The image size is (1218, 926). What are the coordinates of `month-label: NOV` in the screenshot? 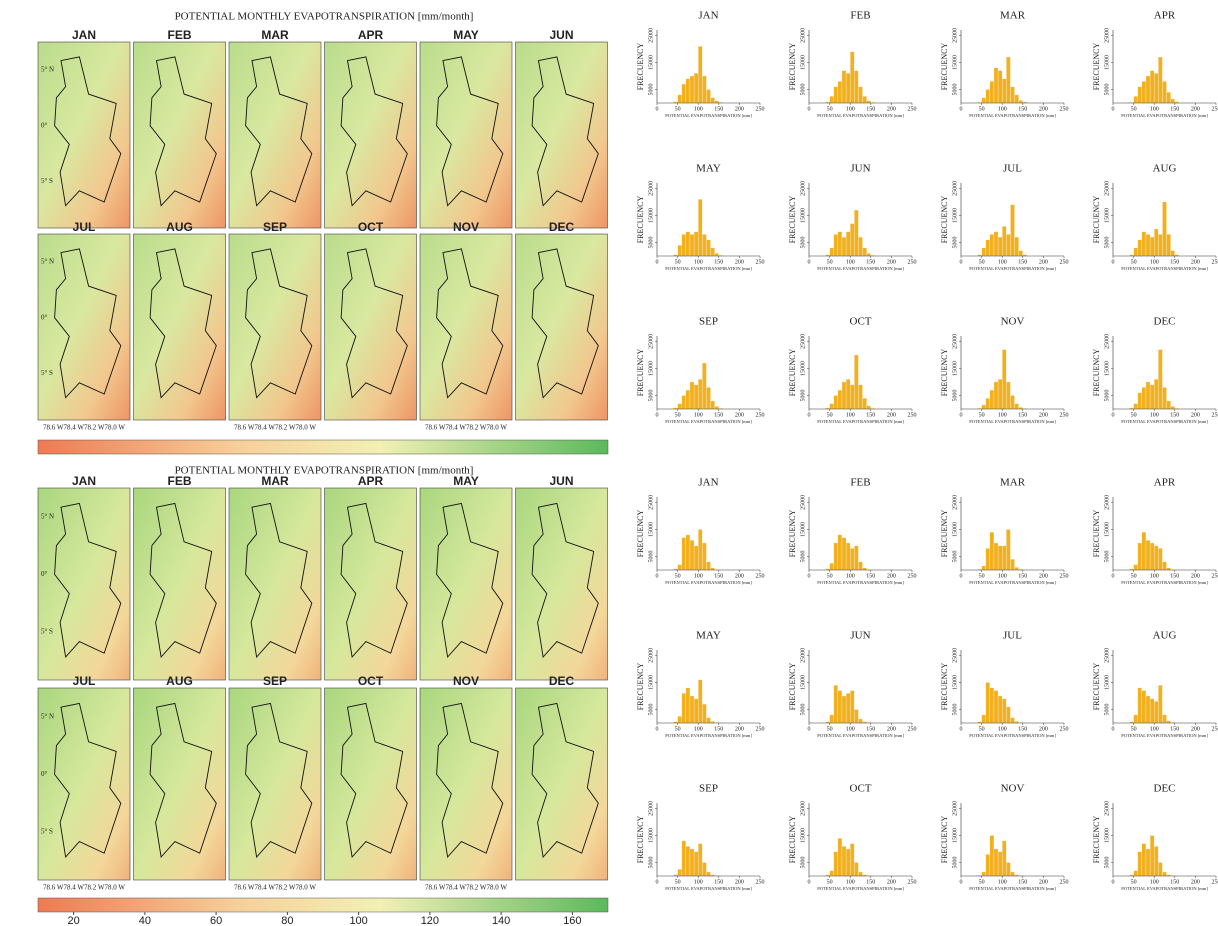 It's located at (466, 227).